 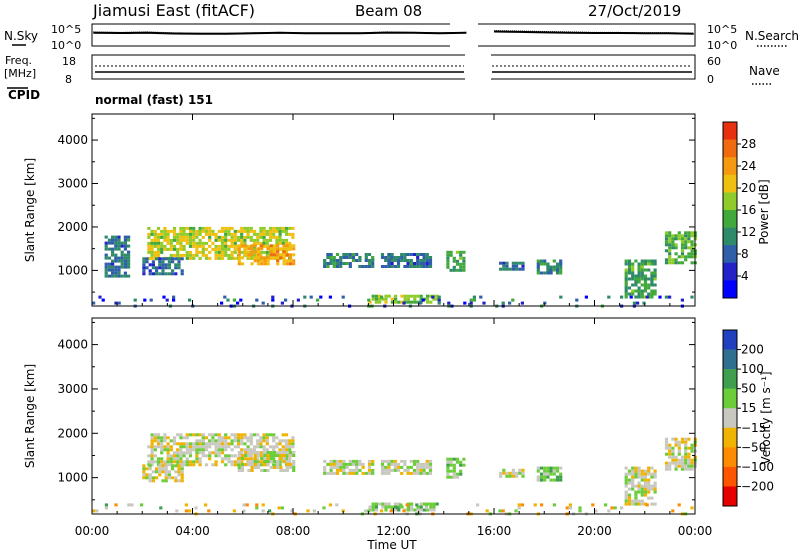 What do you see at coordinates (391, 545) in the screenshot?
I see `x-axis-label: Time UT` at bounding box center [391, 545].